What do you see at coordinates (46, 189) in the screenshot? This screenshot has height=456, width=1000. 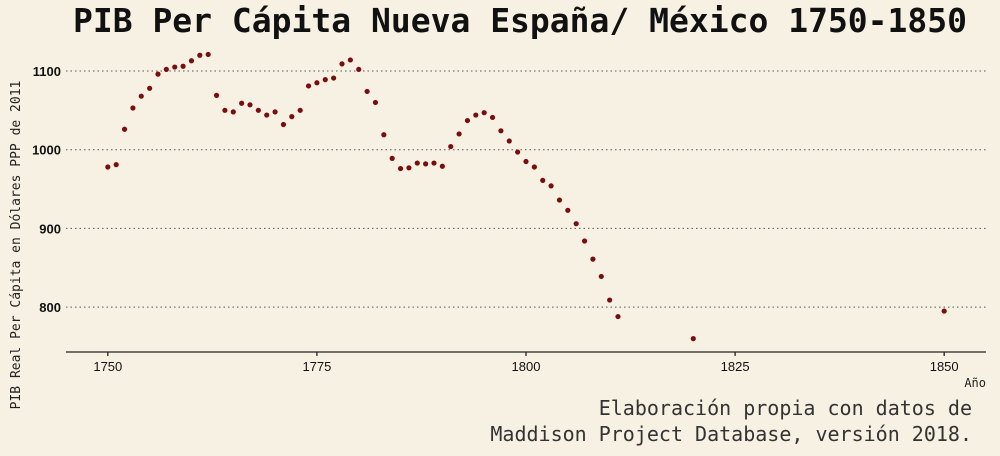 I see `y-tick-labels: 800 900 1000 1100` at bounding box center [46, 189].